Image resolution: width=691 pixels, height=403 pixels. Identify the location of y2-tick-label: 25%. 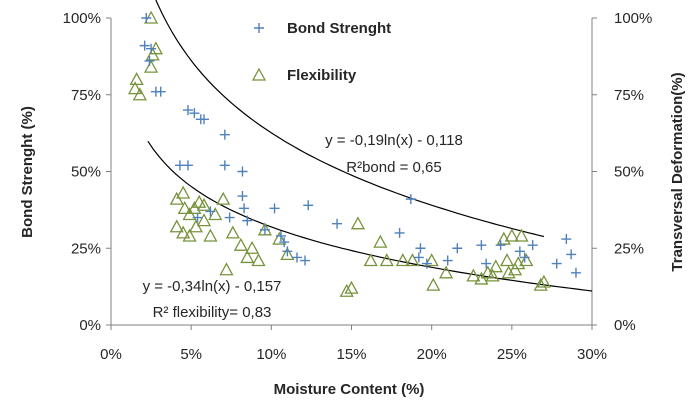
(629, 248).